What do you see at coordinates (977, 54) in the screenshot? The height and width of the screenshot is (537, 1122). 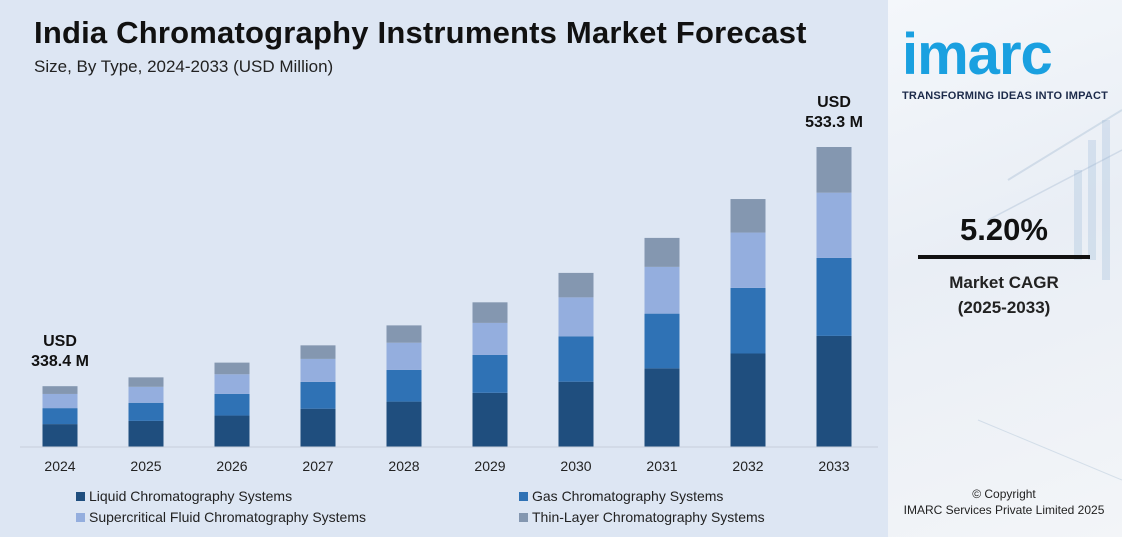 I see `logo-wordmark: imarc` at bounding box center [977, 54].